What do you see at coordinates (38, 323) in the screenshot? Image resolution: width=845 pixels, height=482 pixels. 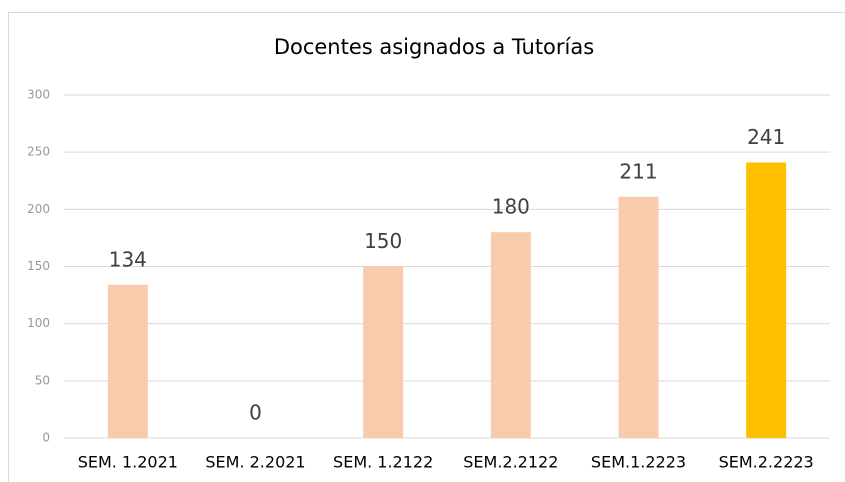 I see `y-tick-label: 100` at bounding box center [38, 323].